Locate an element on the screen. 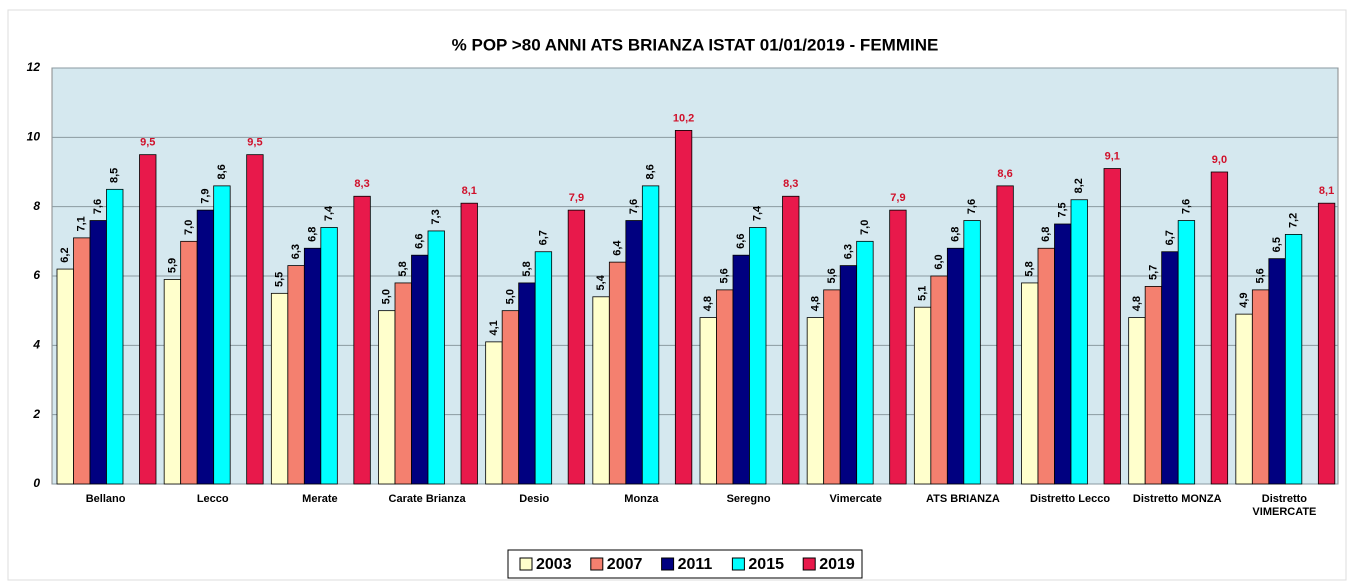 This screenshot has width=1354, height=585. legend-label: 2011 is located at coordinates (695, 564).